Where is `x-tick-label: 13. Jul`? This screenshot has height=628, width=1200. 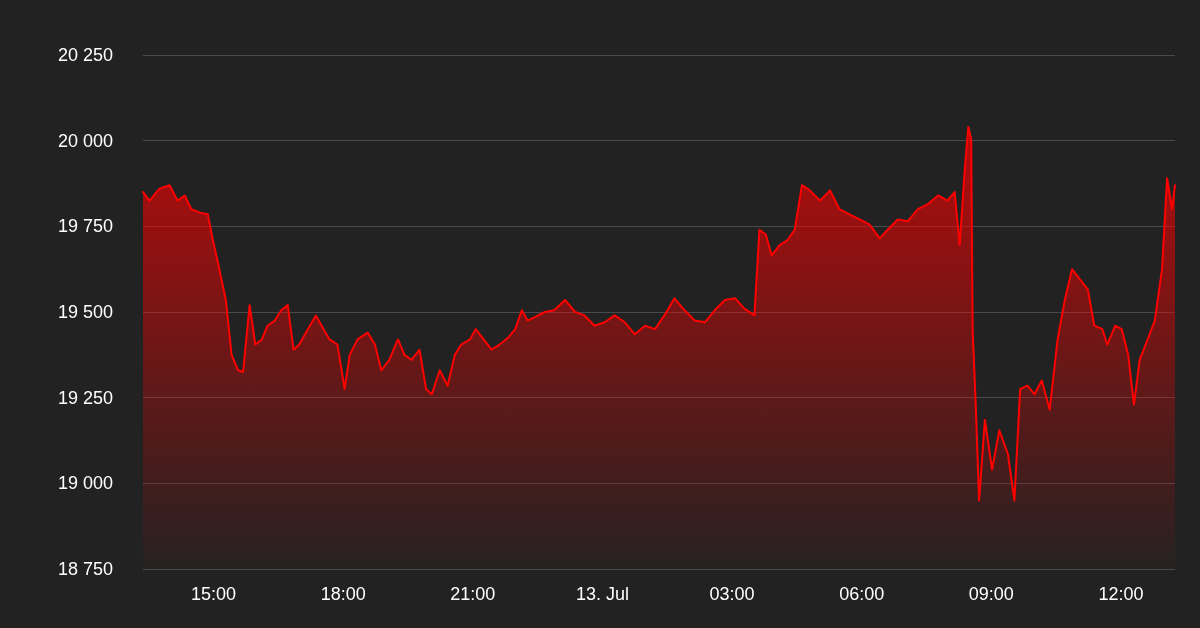 x-tick-label: 13. Jul is located at coordinates (602, 594).